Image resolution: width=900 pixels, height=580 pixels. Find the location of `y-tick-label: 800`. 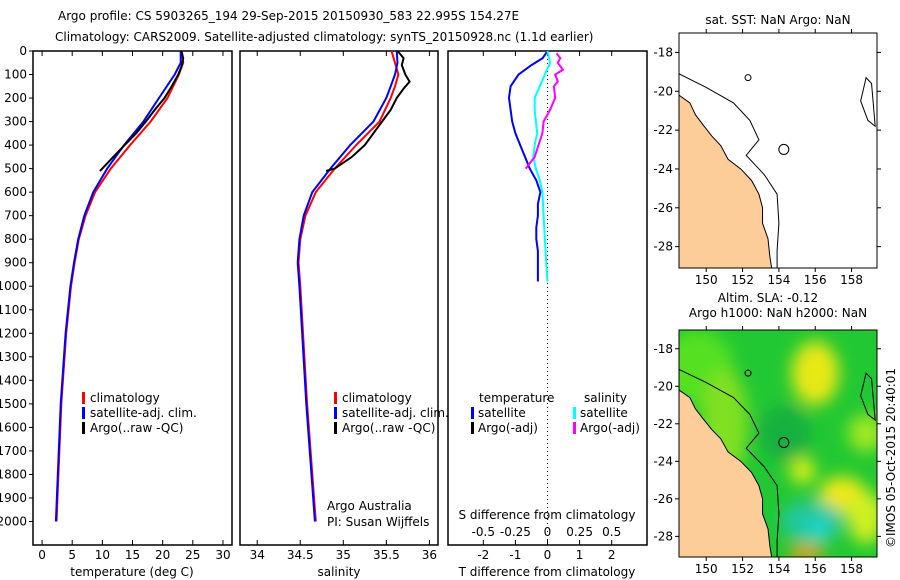

y-tick-label: 800 is located at coordinates (15, 239).